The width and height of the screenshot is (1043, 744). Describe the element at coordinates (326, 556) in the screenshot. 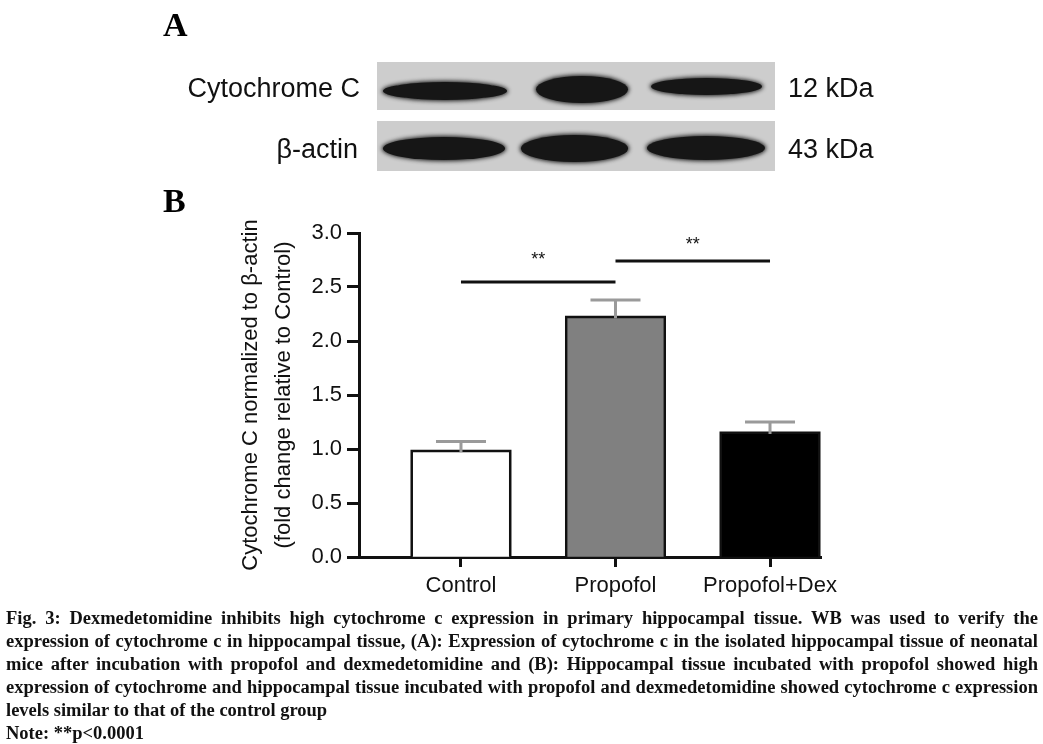

I see `y-tick-label: 0.0` at that location.